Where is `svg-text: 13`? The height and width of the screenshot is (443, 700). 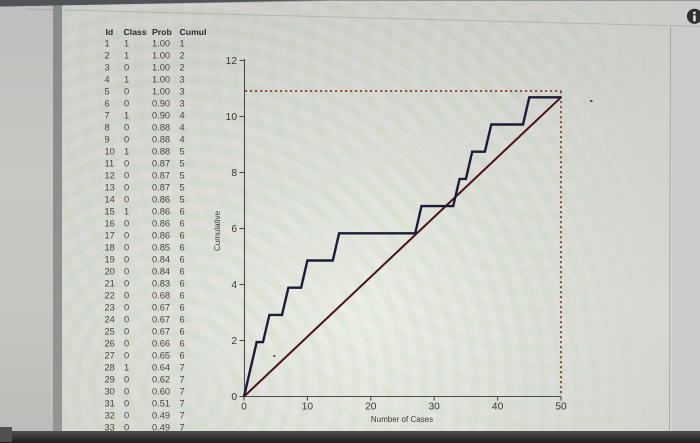
svg-text: 13 is located at coordinates (110, 188).